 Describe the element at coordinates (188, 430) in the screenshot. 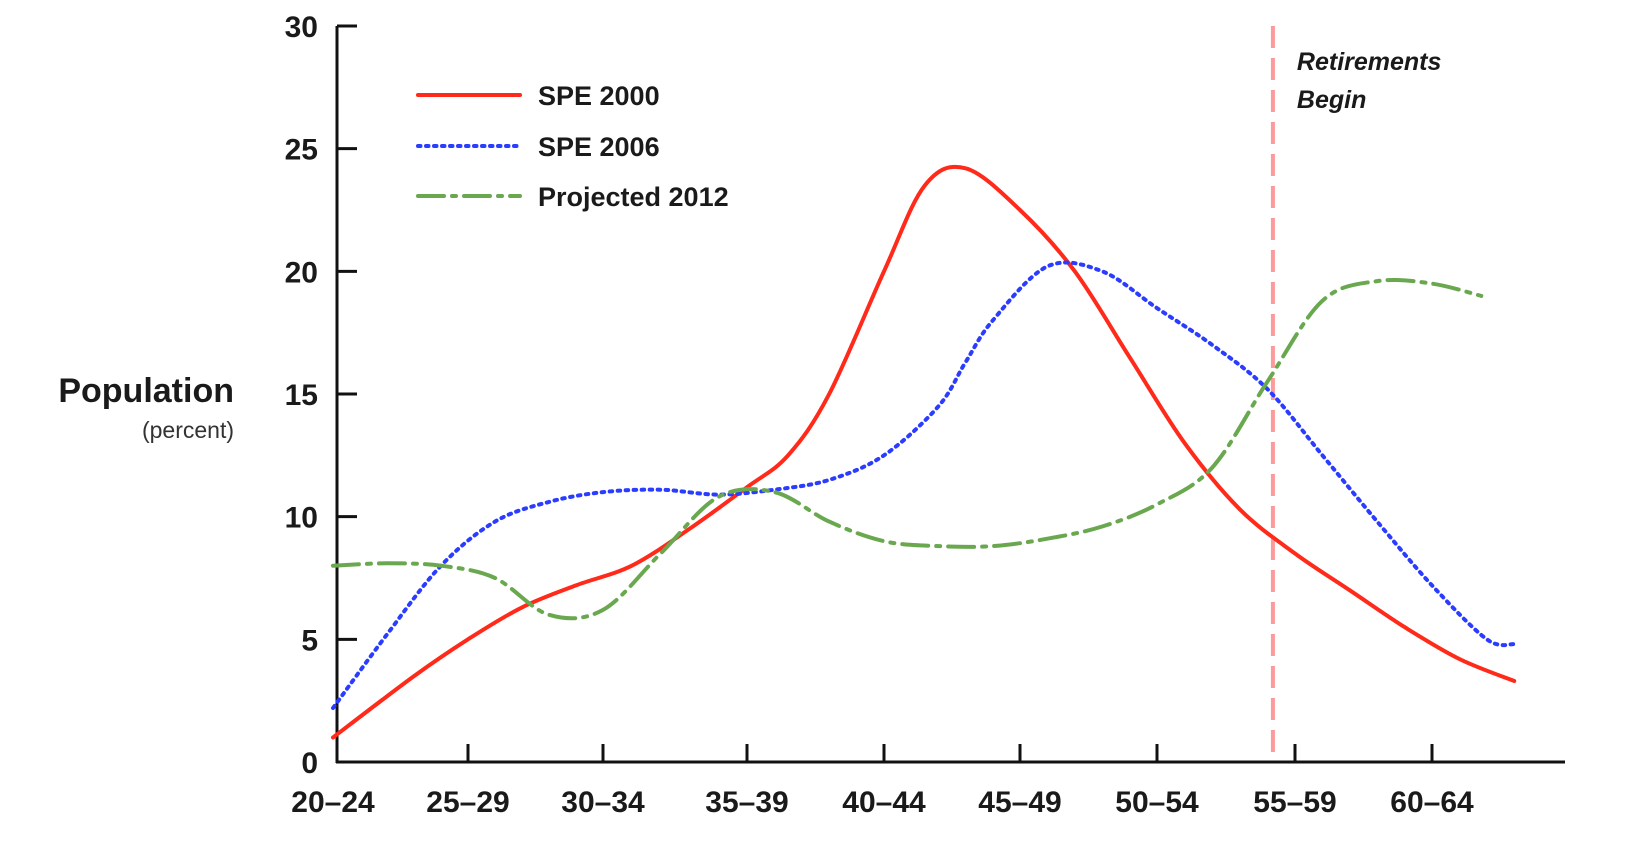

I see `y-axis-unit: (percent)` at that location.